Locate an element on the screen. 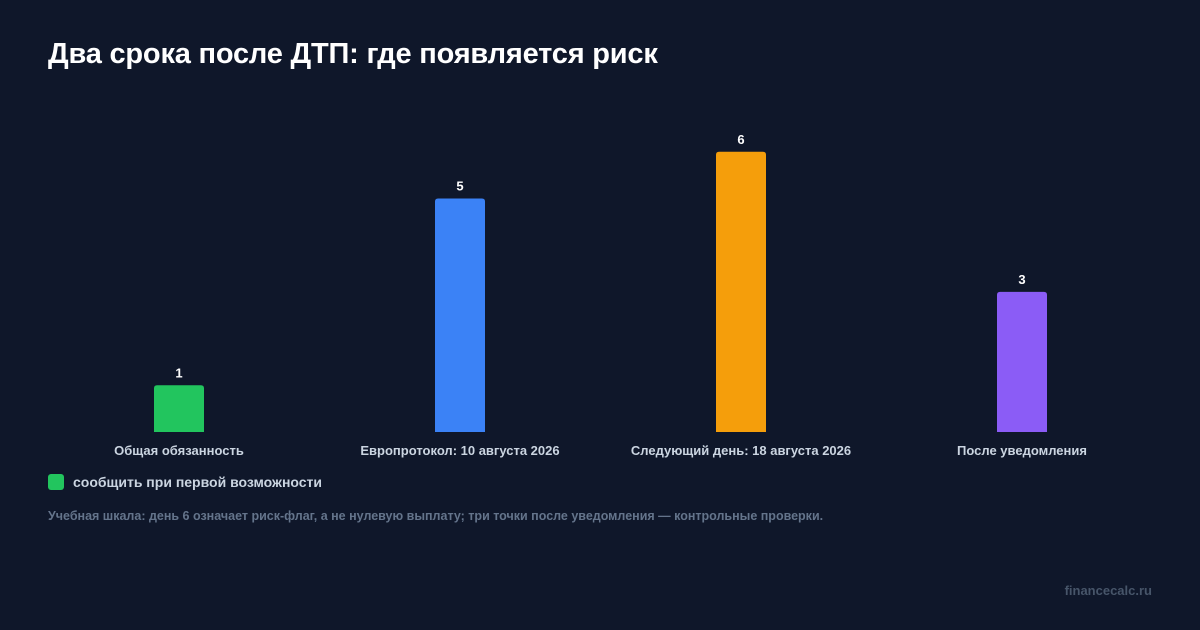  data-label: 6 is located at coordinates (740, 139).